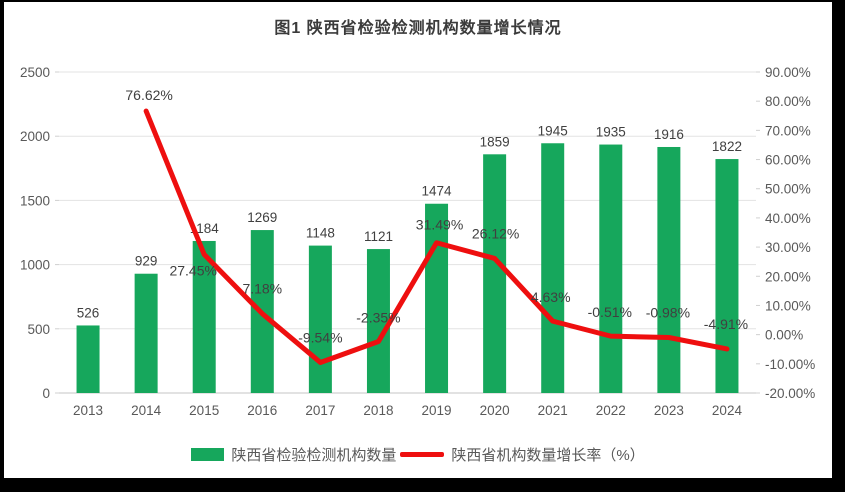 This screenshot has height=492, width=845. I want to click on bar-2022, so click(611, 268).